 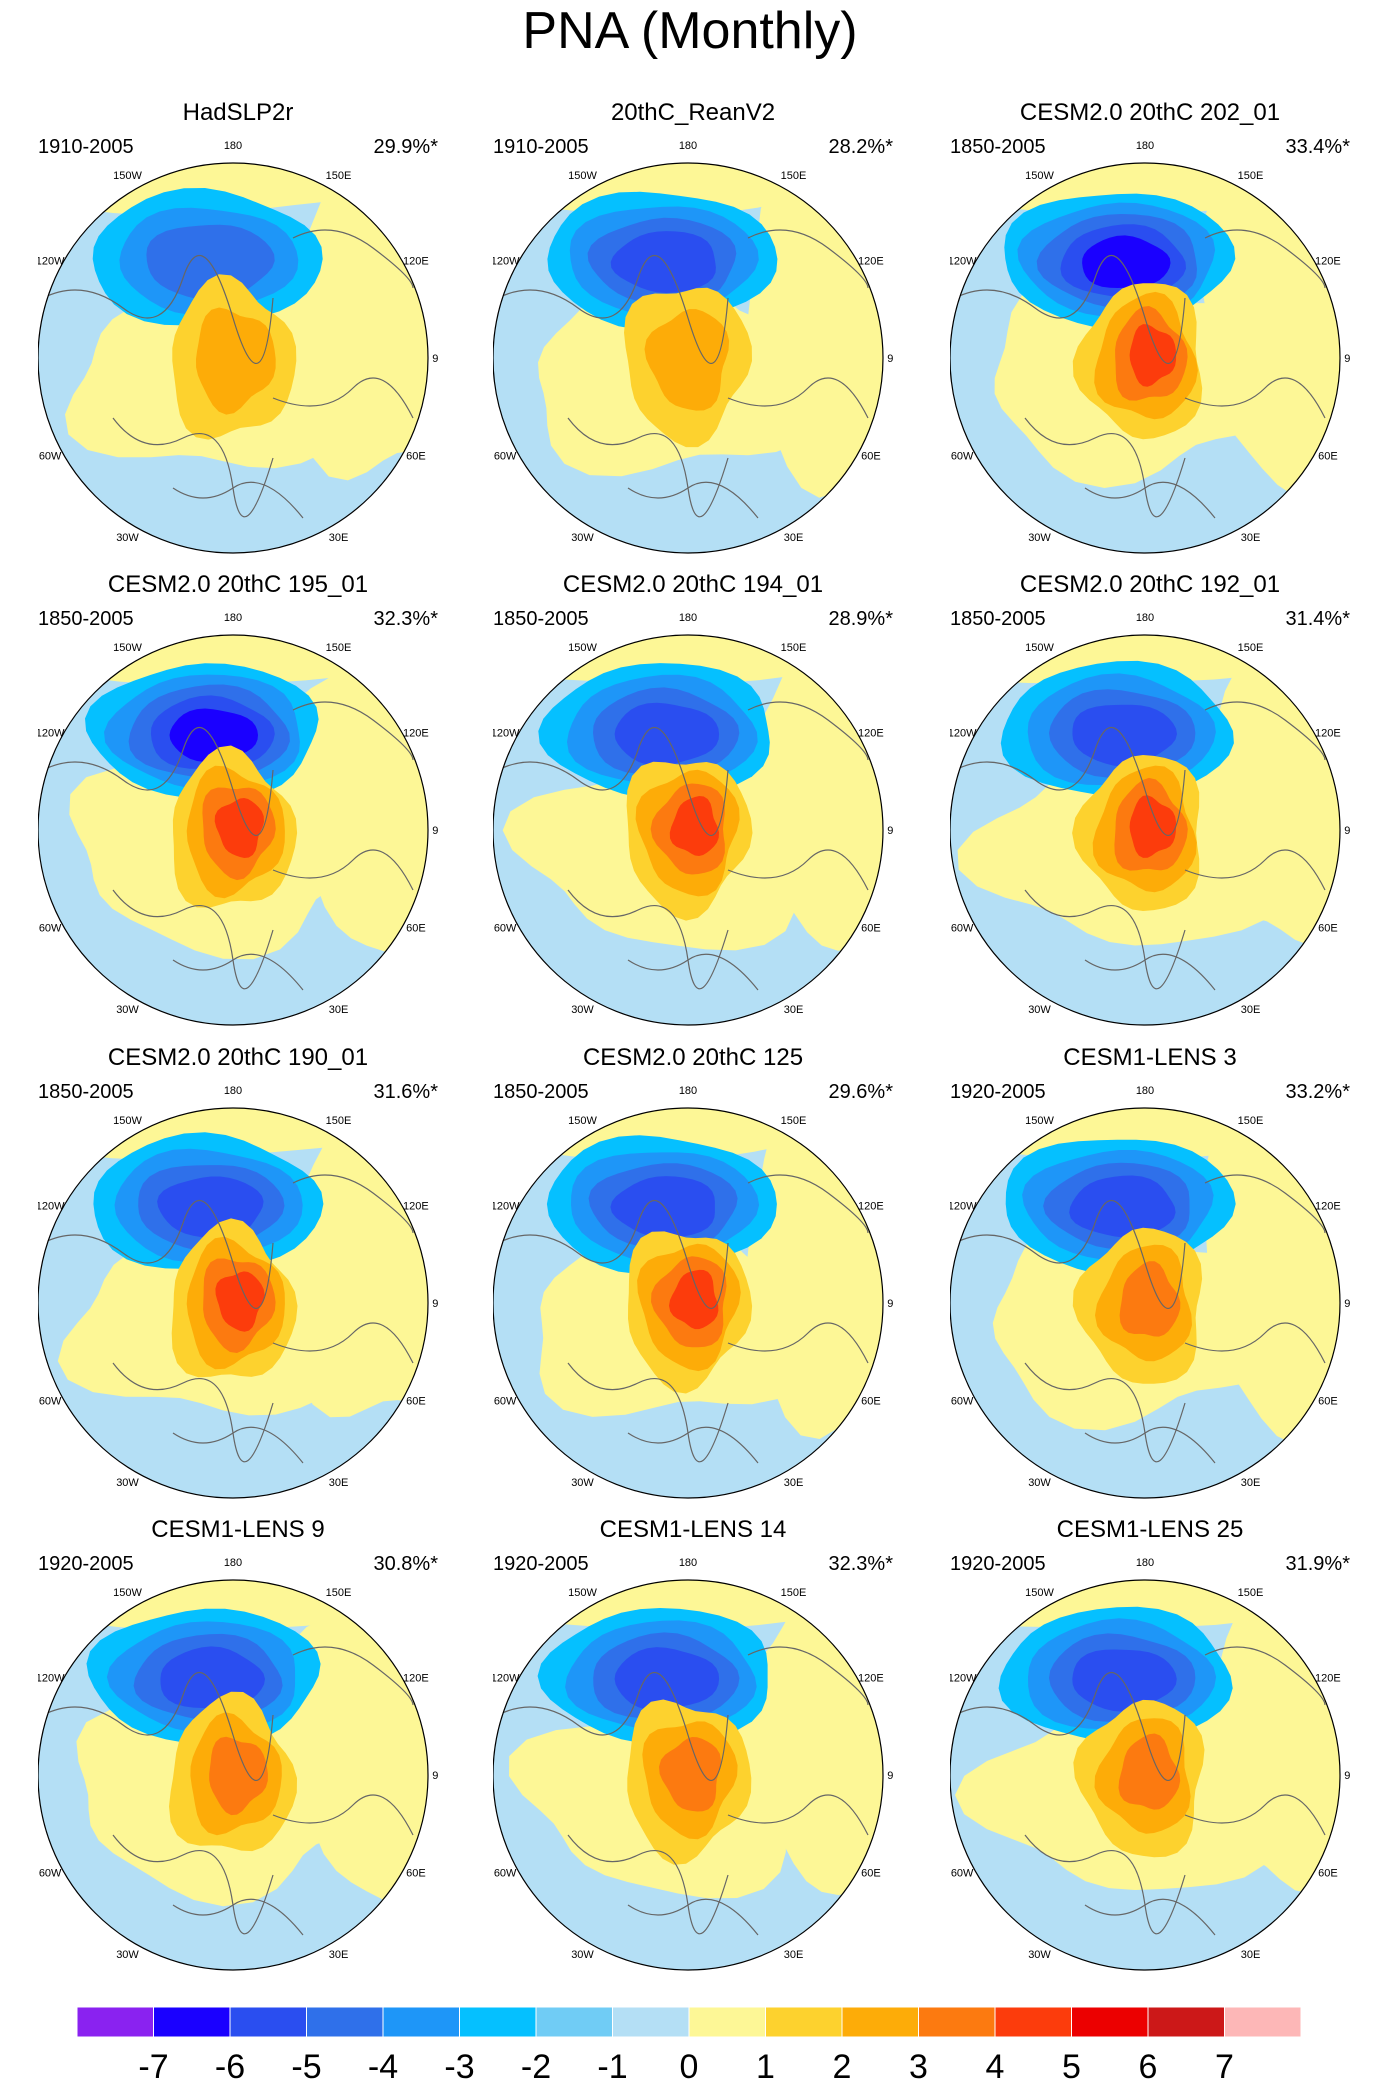 What do you see at coordinates (1318, 1092) in the screenshot?
I see `panel-variance: 33.2%*` at bounding box center [1318, 1092].